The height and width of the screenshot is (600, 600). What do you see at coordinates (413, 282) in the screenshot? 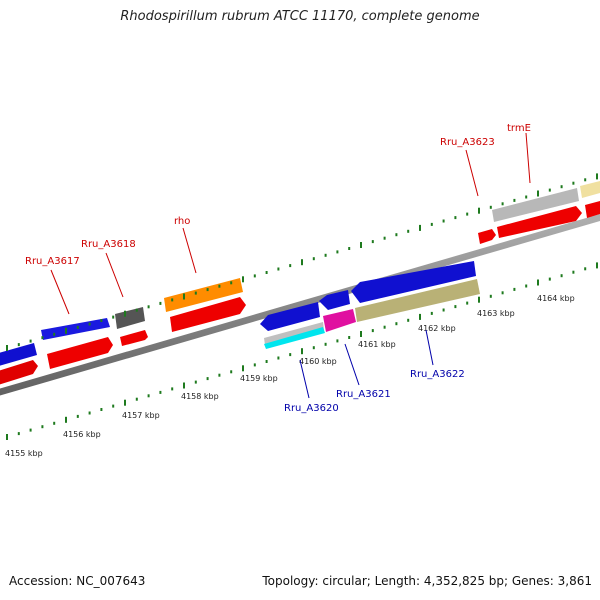
I see `feature-blue` at bounding box center [413, 282].